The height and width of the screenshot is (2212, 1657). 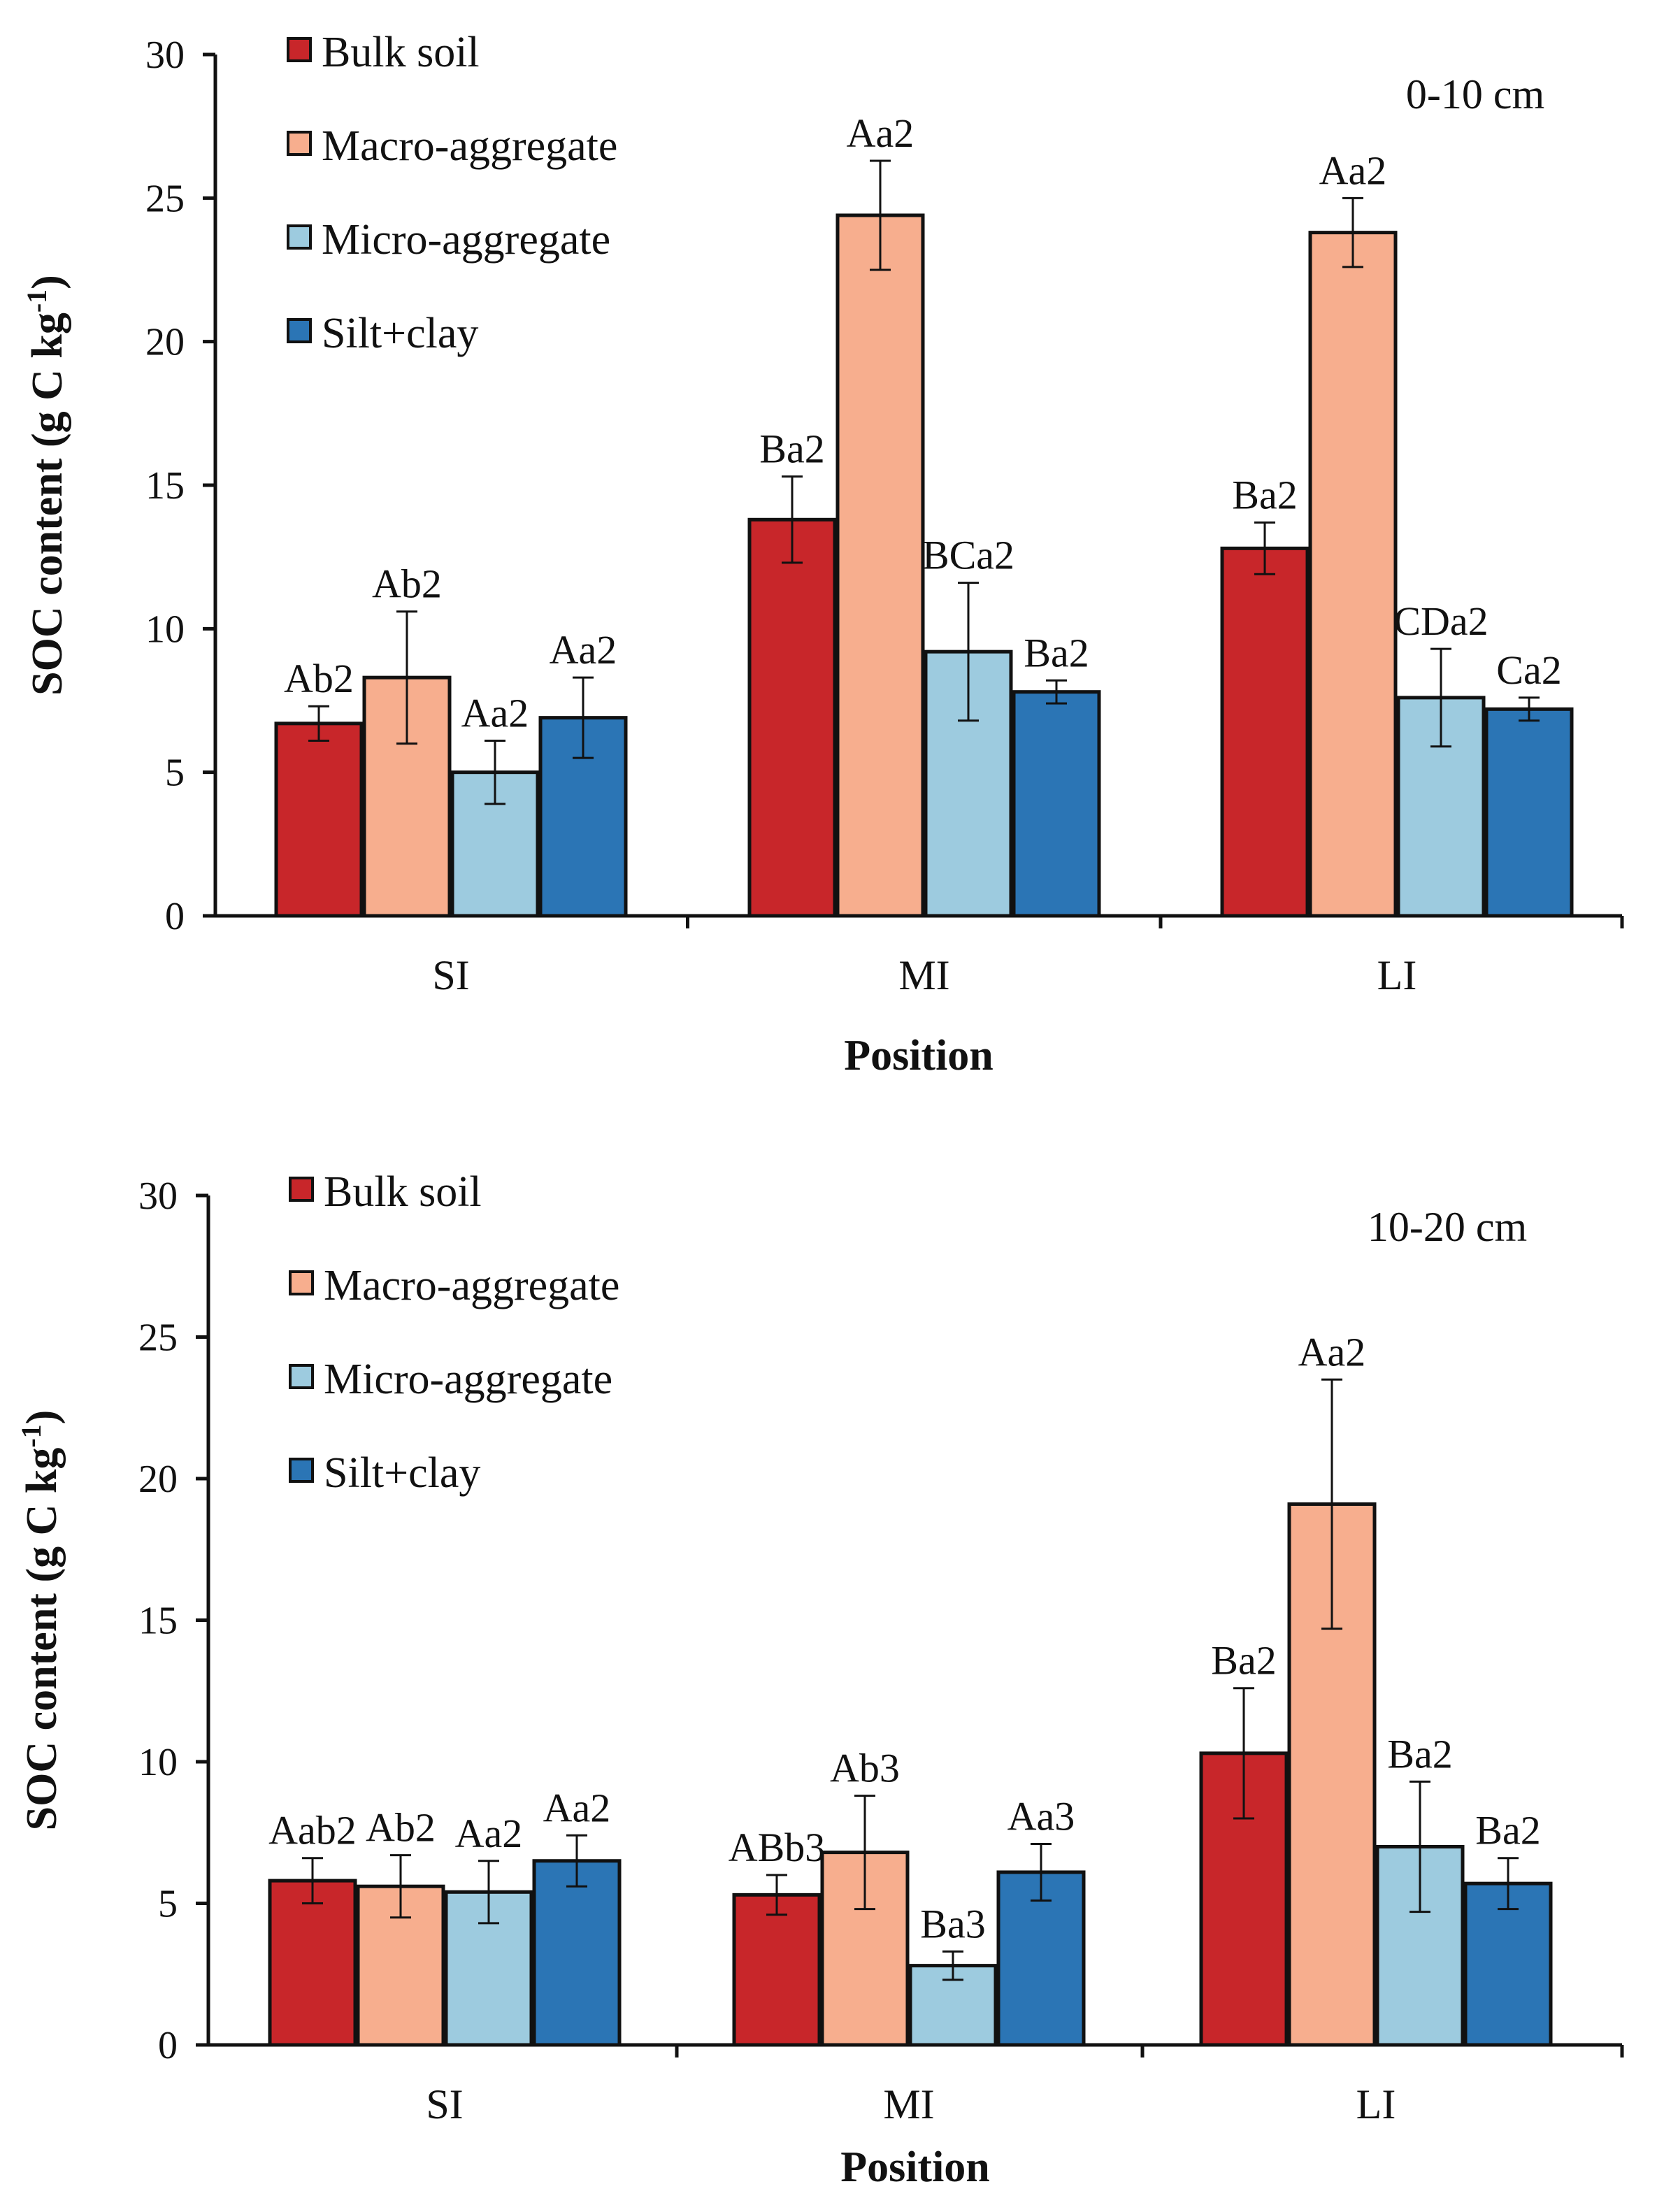 I want to click on data-label: BCa2, so click(x=968, y=555).